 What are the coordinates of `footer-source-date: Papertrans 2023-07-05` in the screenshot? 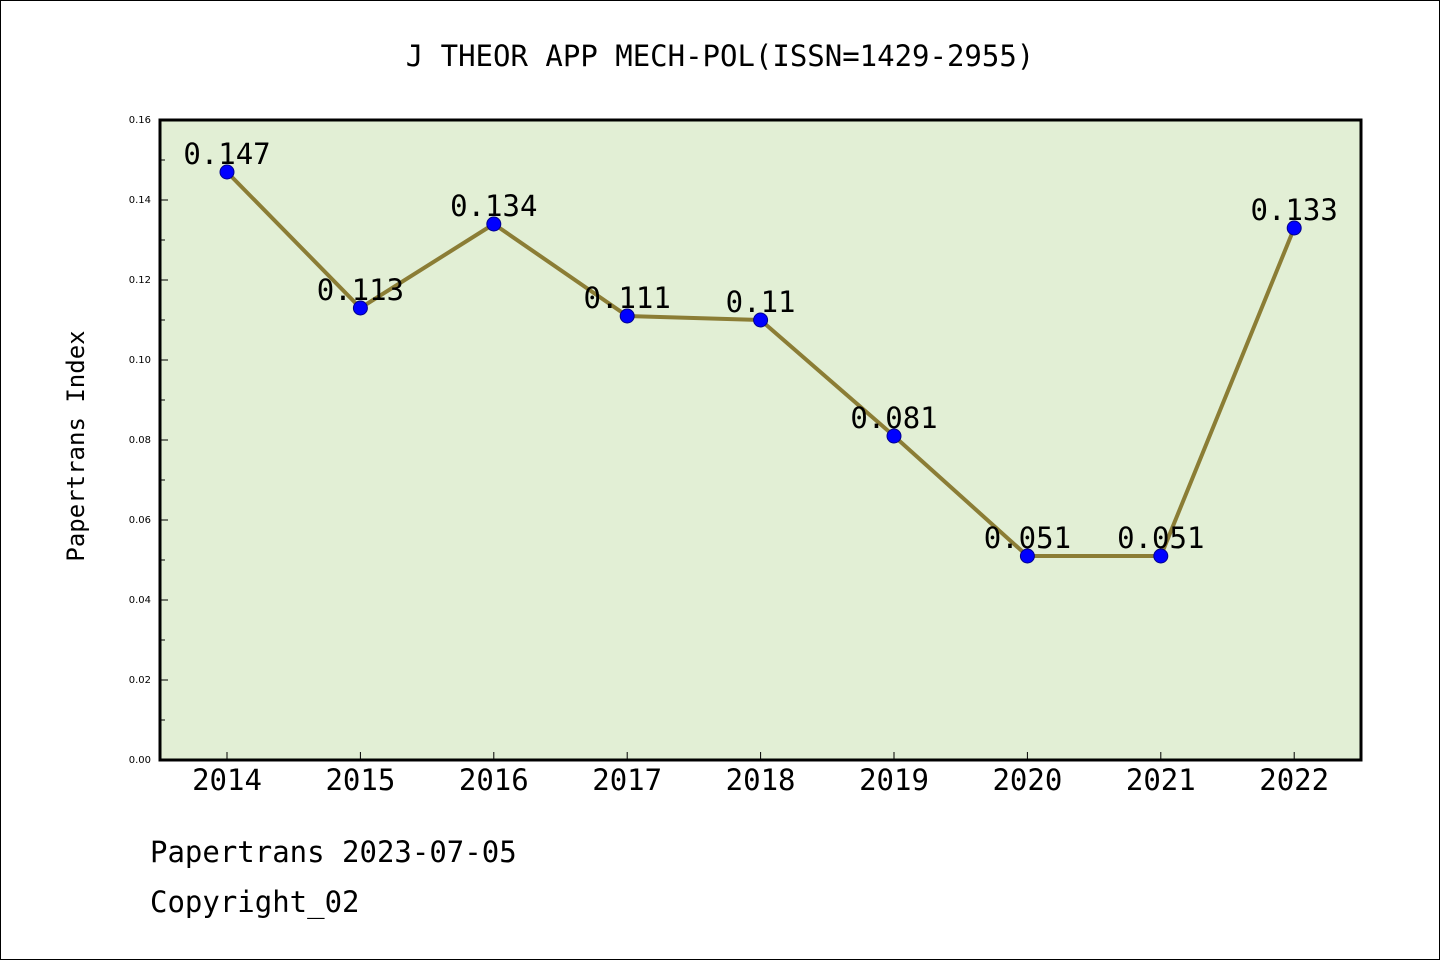 It's located at (333, 852).